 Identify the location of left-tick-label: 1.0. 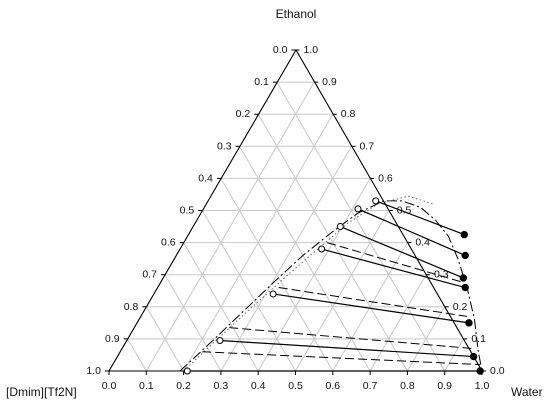
(93, 371).